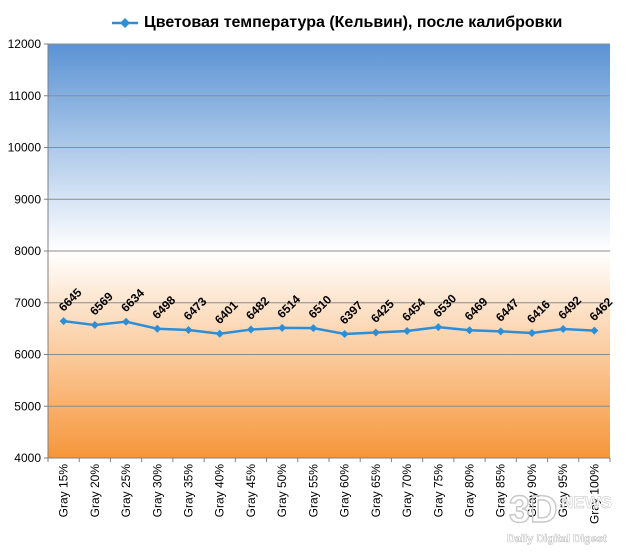  I want to click on x-tick-label: Gray 65%, so click(376, 491).